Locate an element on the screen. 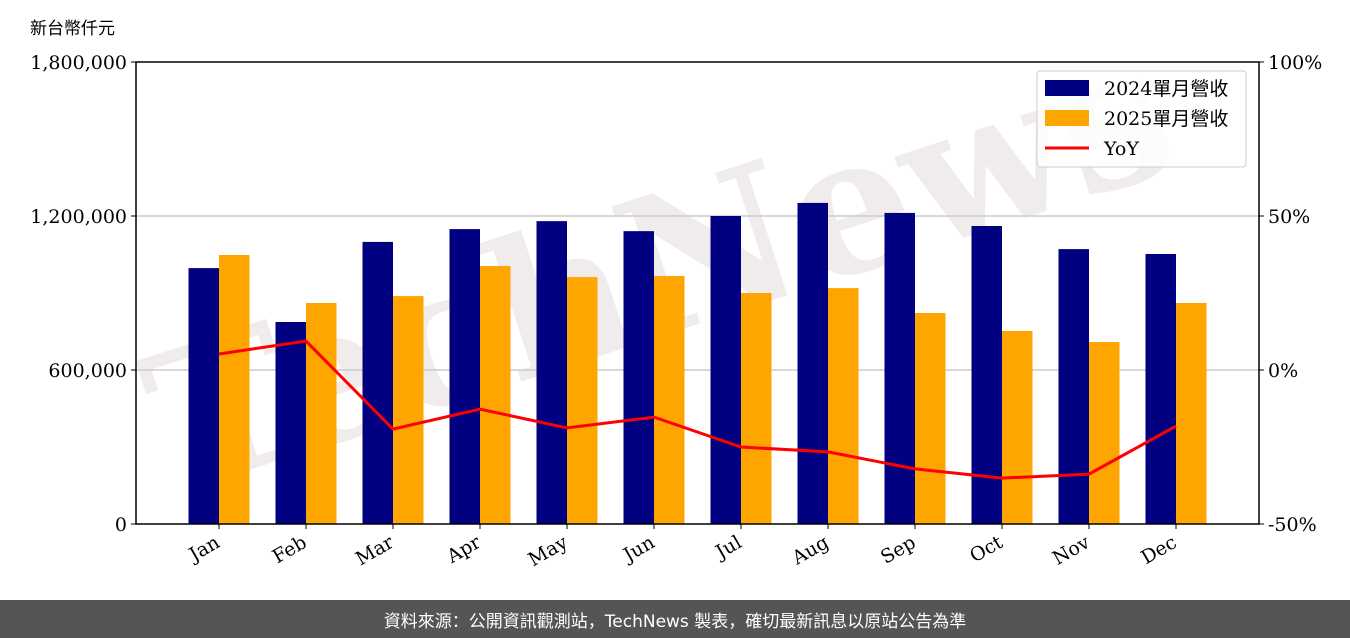 Image resolution: width=1350 pixels, height=638 pixels. y-right-tick-label: 100% is located at coordinates (1295, 63).